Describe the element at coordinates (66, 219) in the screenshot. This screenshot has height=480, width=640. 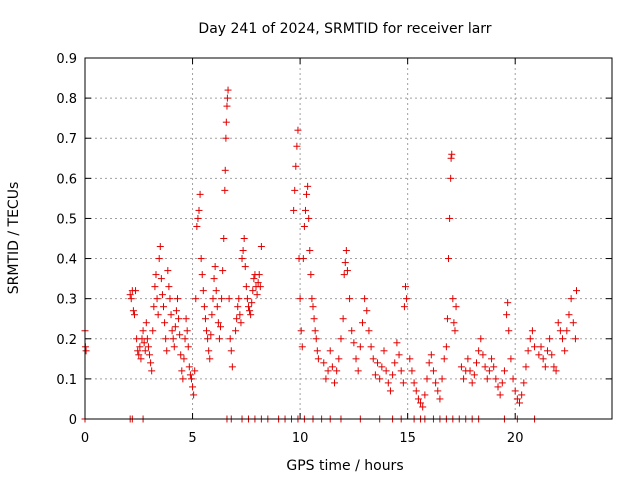
I see `y-tick-label: 0.5` at that location.